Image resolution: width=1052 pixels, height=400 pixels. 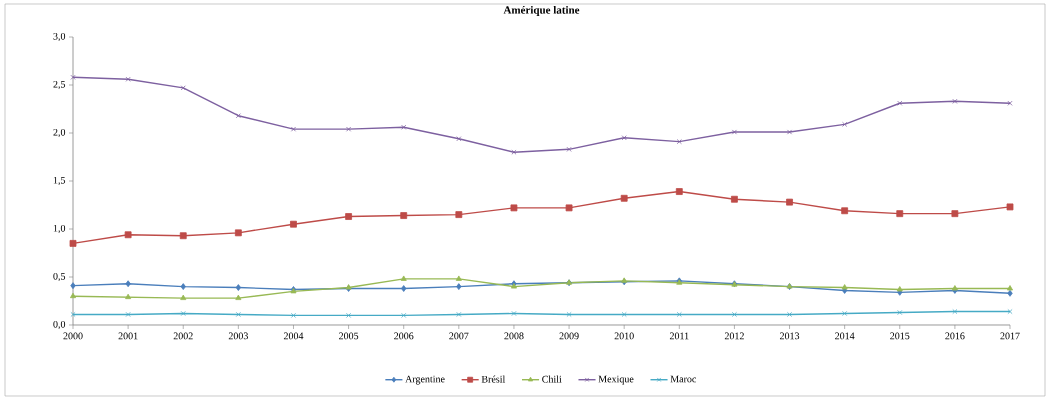 What do you see at coordinates (59, 229) in the screenshot?
I see `y-tick-label: 1,0` at bounding box center [59, 229].